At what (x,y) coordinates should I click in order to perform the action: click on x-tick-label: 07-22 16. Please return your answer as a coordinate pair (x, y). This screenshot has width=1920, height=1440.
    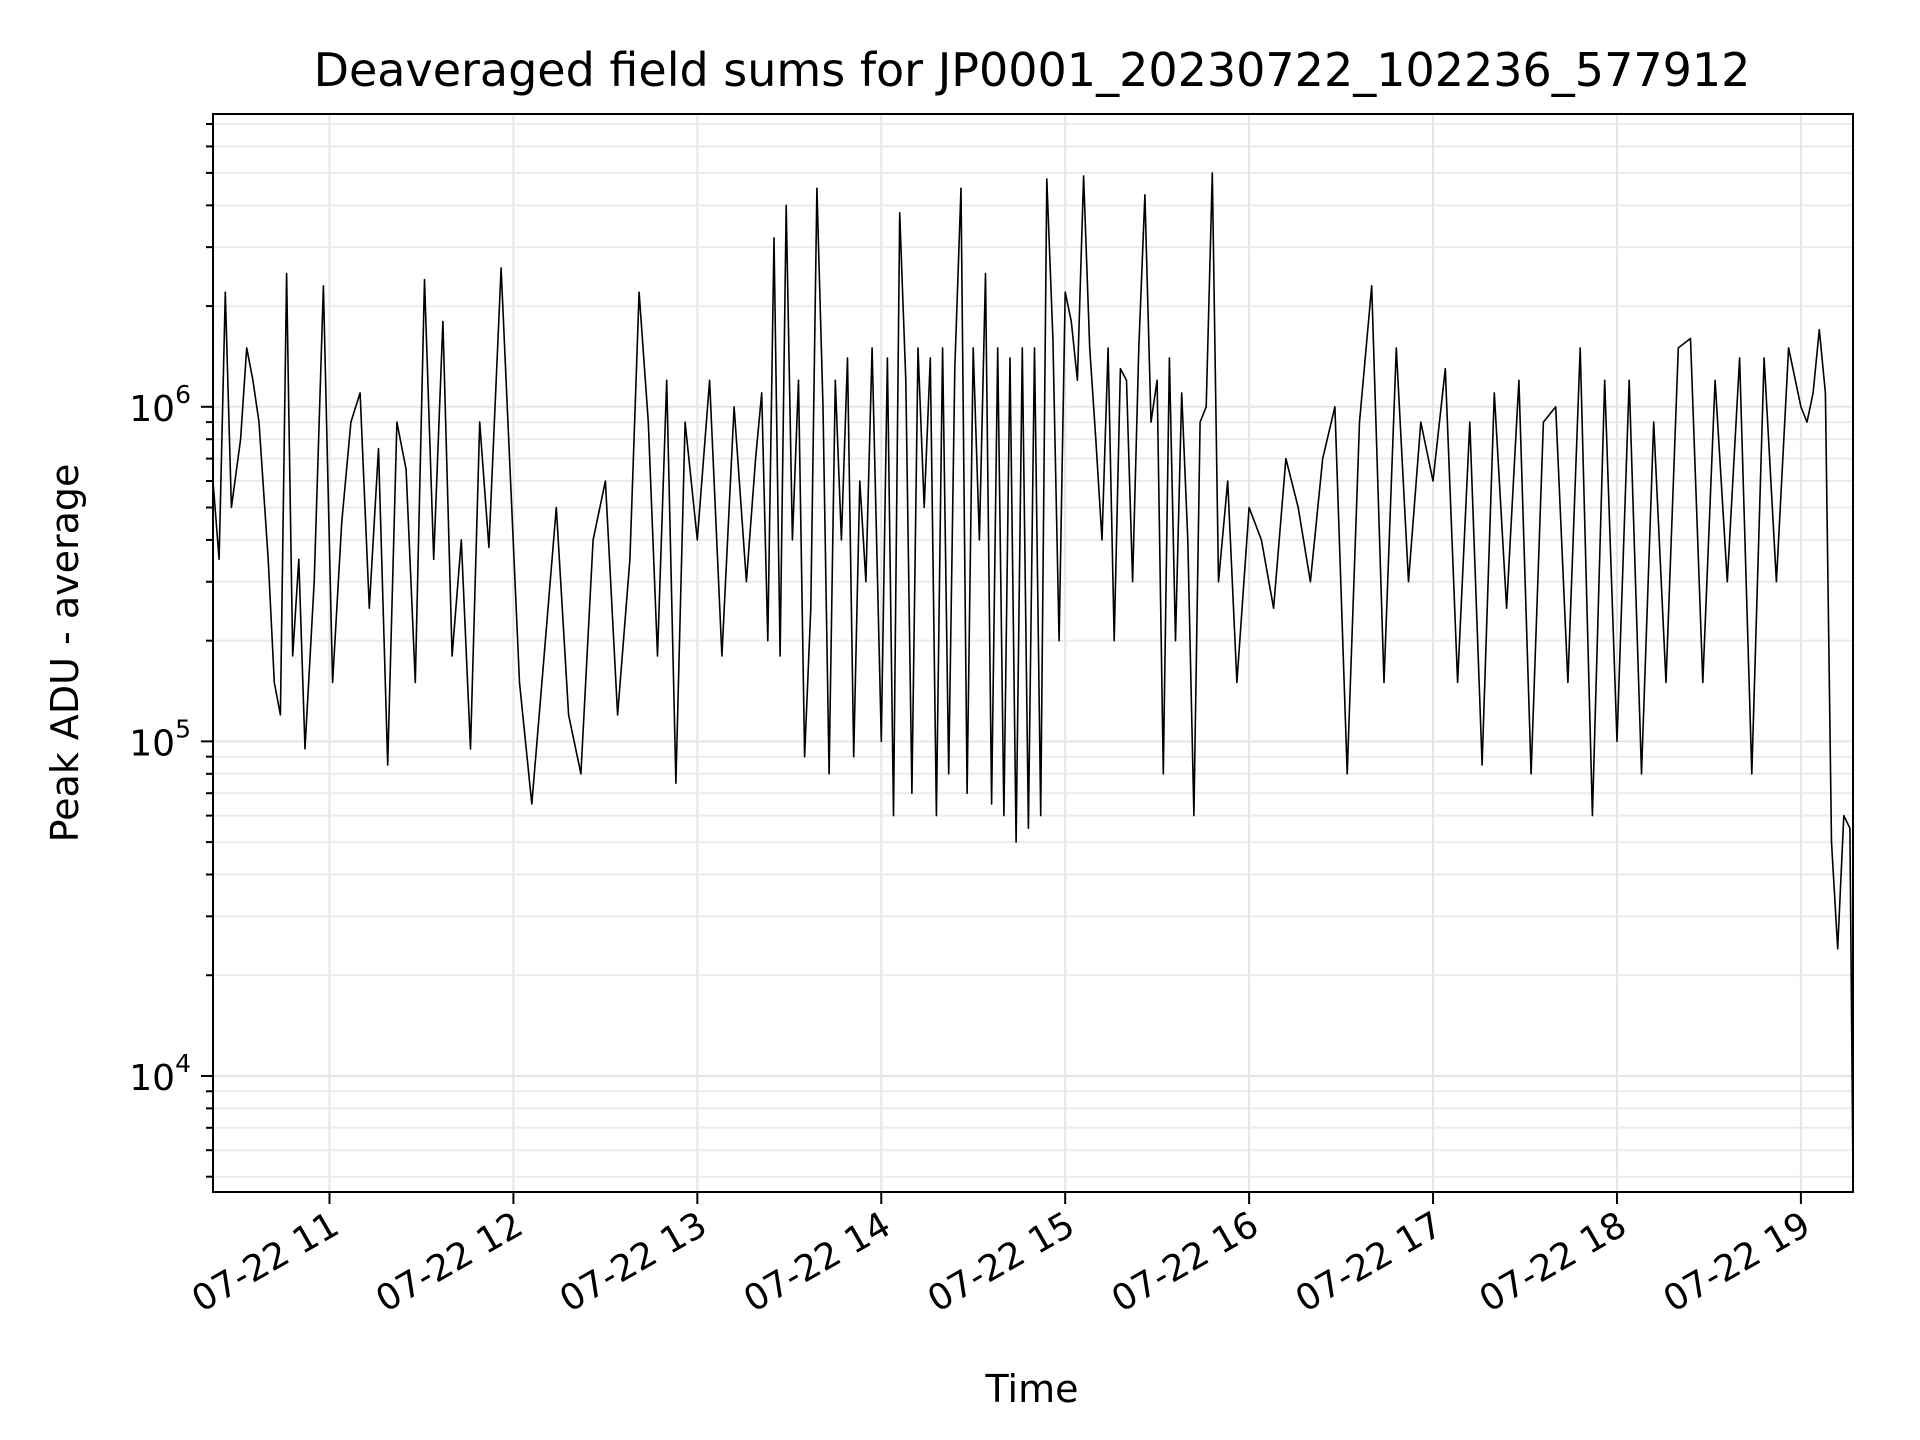
    Looking at the image, I should click on (1185, 1262).